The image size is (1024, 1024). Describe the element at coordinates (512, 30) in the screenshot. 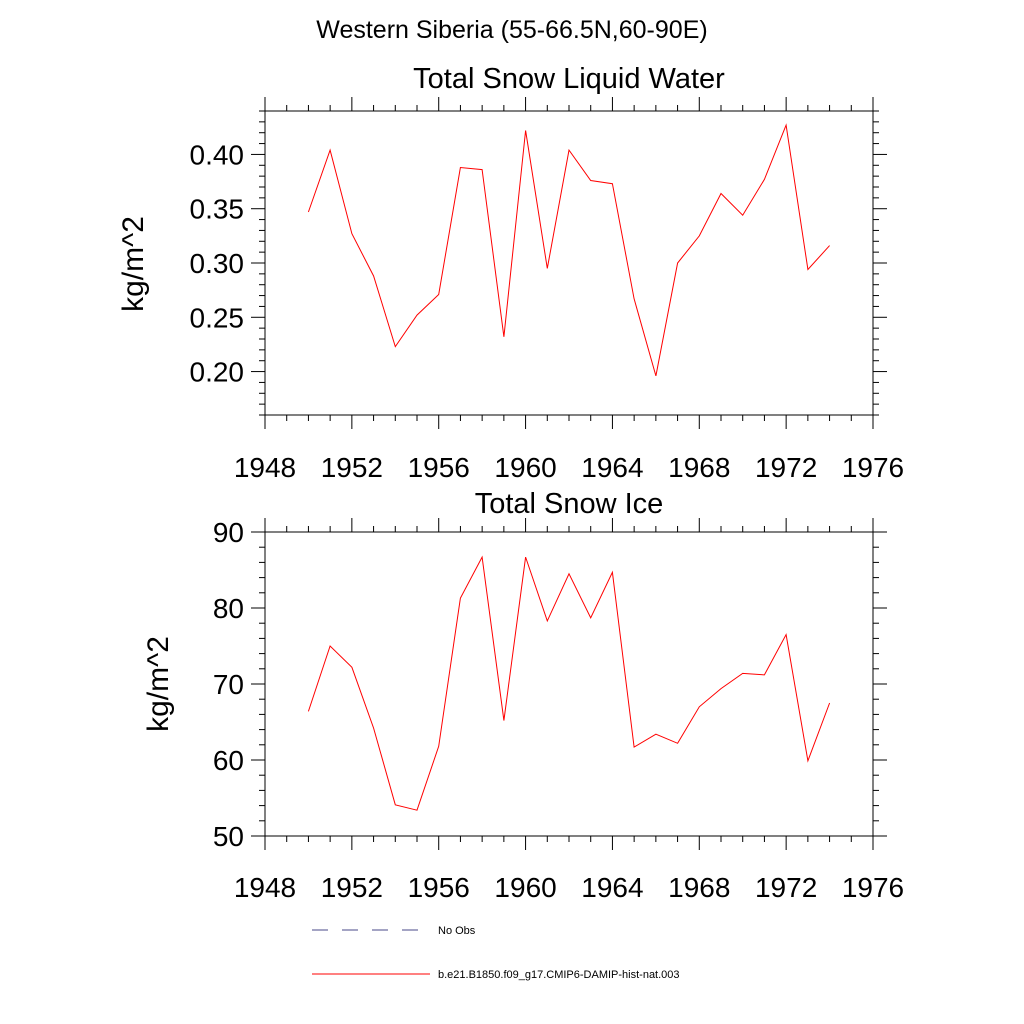

I see `figure-suptitle: Western Siberia (55-66.5N,60-90E)` at that location.